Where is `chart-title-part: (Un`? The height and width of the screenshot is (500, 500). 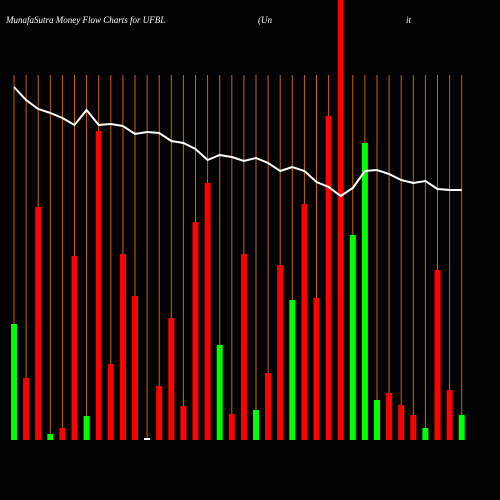 chart-title-part: (Un is located at coordinates (265, 20).